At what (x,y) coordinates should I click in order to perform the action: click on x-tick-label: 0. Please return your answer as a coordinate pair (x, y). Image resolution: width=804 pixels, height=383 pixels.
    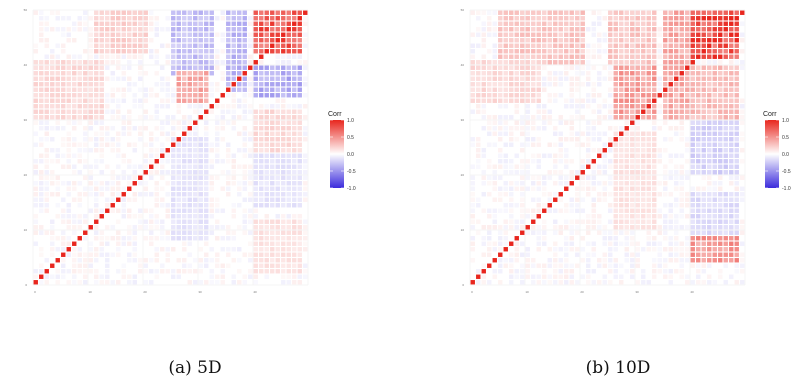
    Looking at the image, I should click on (35, 292).